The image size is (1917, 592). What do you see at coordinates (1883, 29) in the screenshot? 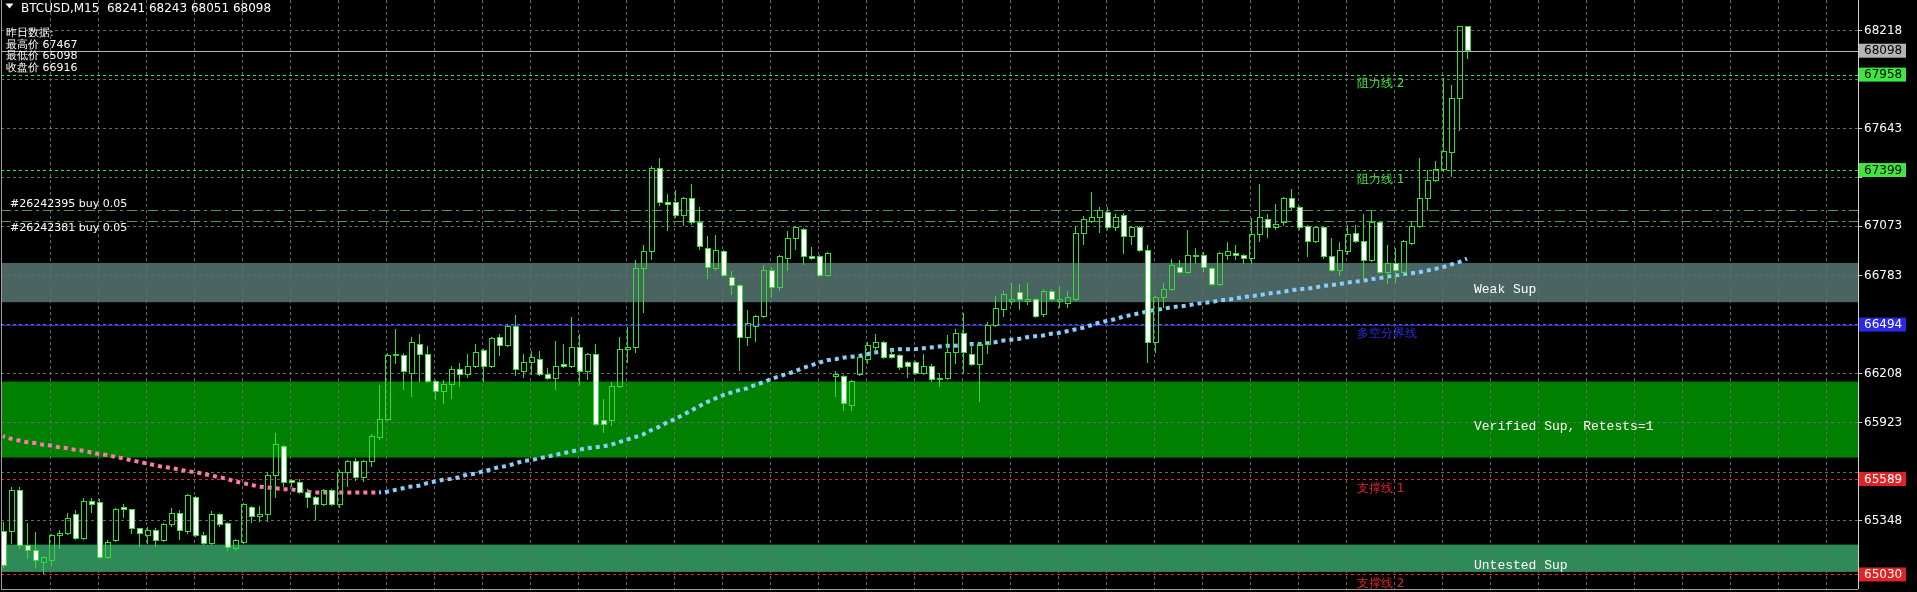
I see `y-tick-label: 68218` at bounding box center [1883, 29].